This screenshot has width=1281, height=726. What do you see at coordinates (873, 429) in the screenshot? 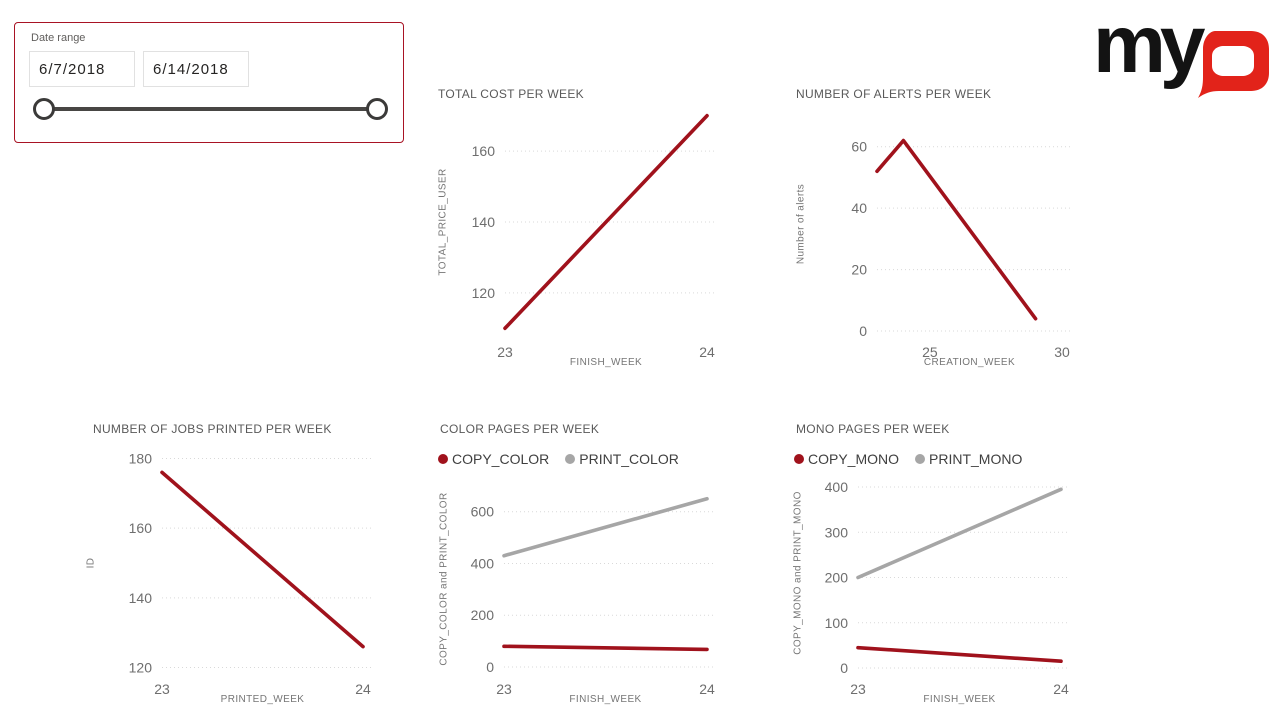
I see `chart-title: MONO PAGES PER WEEK` at bounding box center [873, 429].